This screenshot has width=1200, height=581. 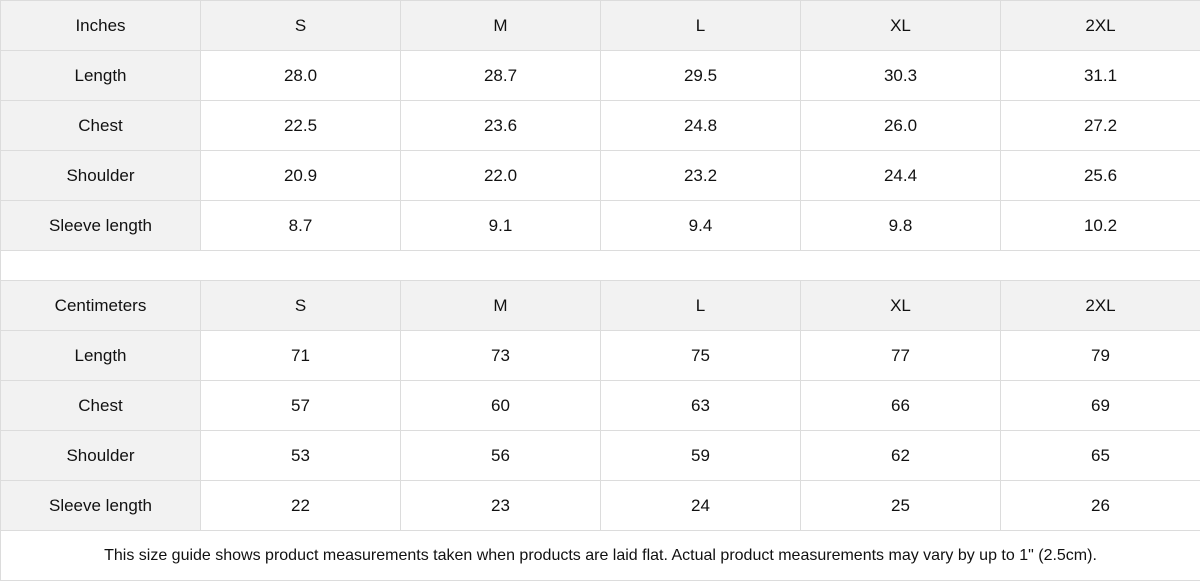 What do you see at coordinates (501, 226) in the screenshot?
I see `measurement-value: 9.1` at bounding box center [501, 226].